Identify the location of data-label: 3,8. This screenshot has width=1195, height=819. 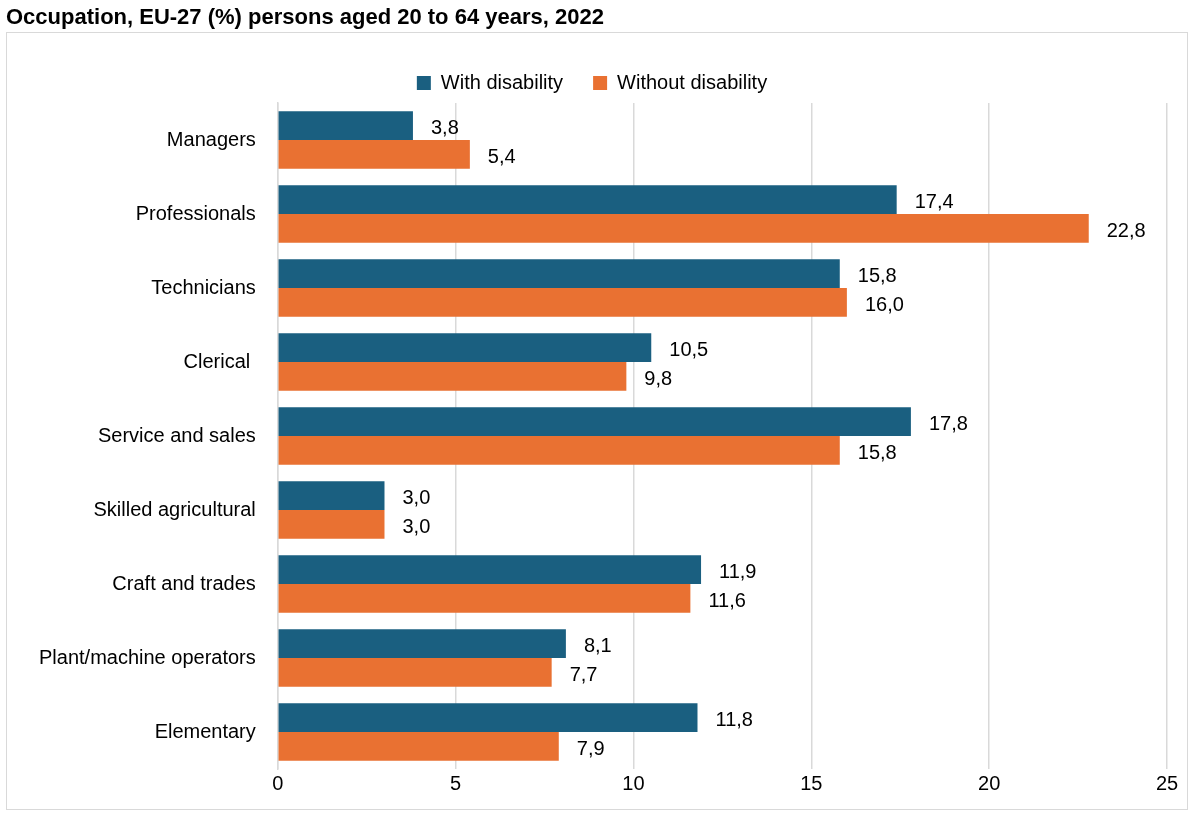
(444, 127).